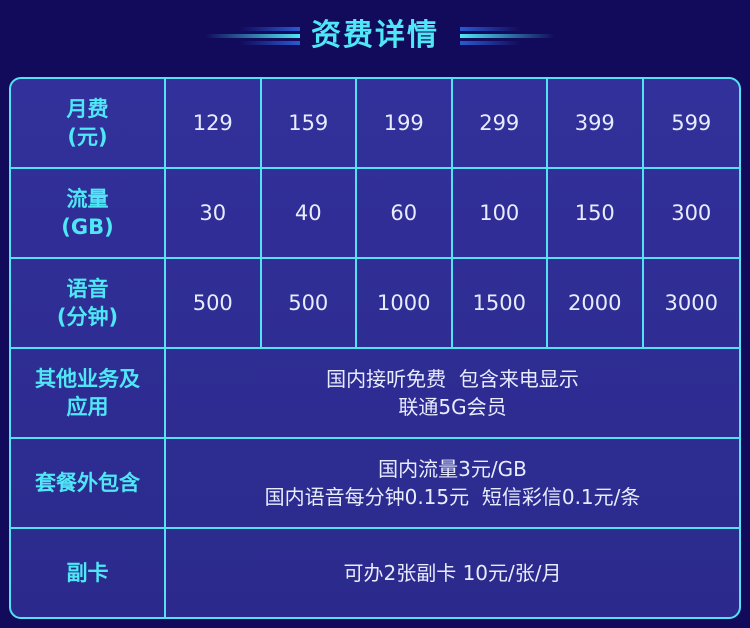  Describe the element at coordinates (87, 407) in the screenshot. I see `row-header-line: 应用` at that location.